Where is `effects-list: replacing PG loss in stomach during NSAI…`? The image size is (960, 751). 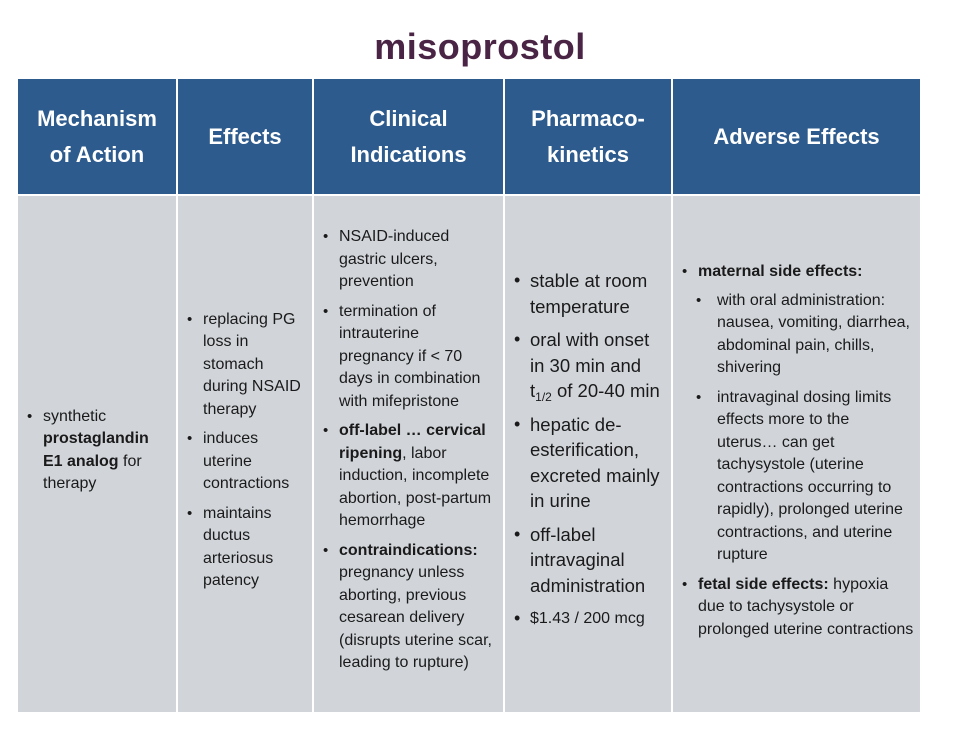 effects-list: replacing PG loss in stomach during NSAI… is located at coordinates (245, 451).